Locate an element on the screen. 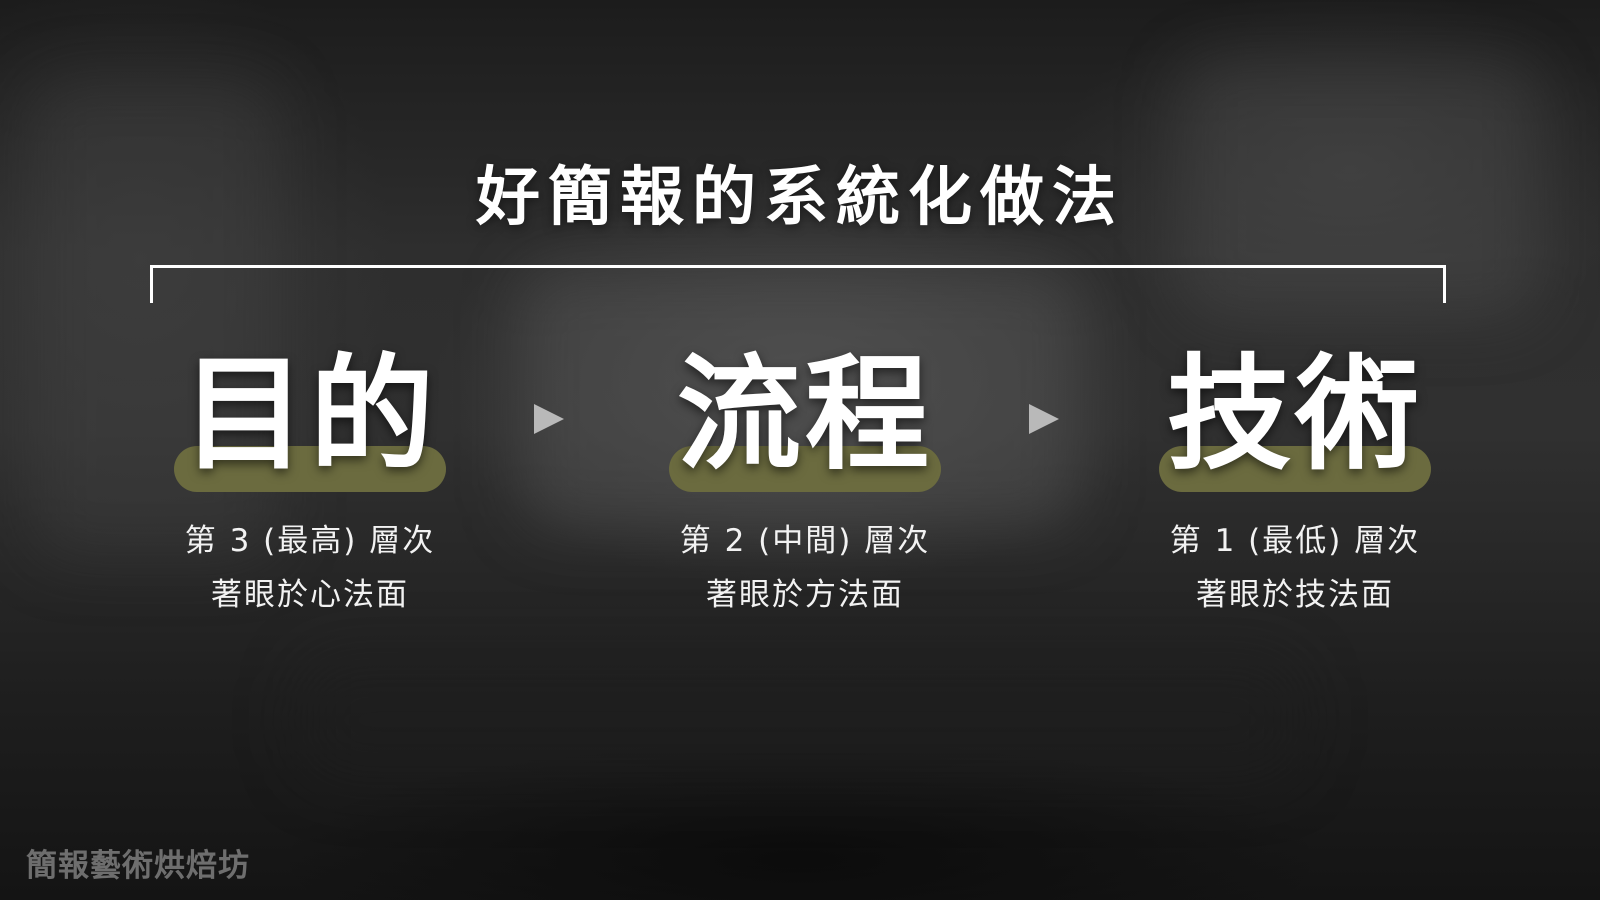 Image resolution: width=1600 pixels, height=900 pixels. step-description: 第 3 (最高) 層次 著眼於心法面 is located at coordinates (310, 568).